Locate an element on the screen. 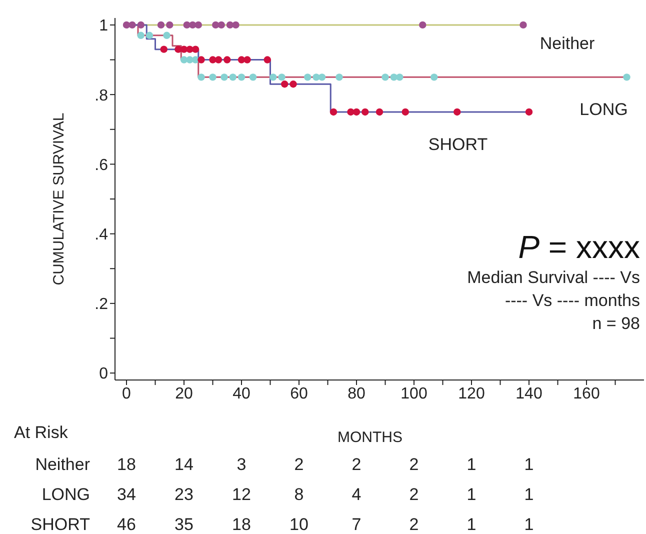 This screenshot has width=646, height=534. text: 12 is located at coordinates (241, 494).